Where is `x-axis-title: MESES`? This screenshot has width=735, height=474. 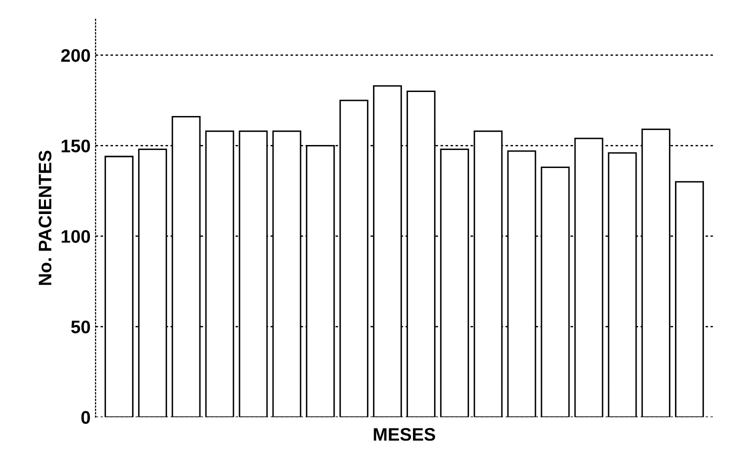
x-axis-title: MESES is located at coordinates (405, 434).